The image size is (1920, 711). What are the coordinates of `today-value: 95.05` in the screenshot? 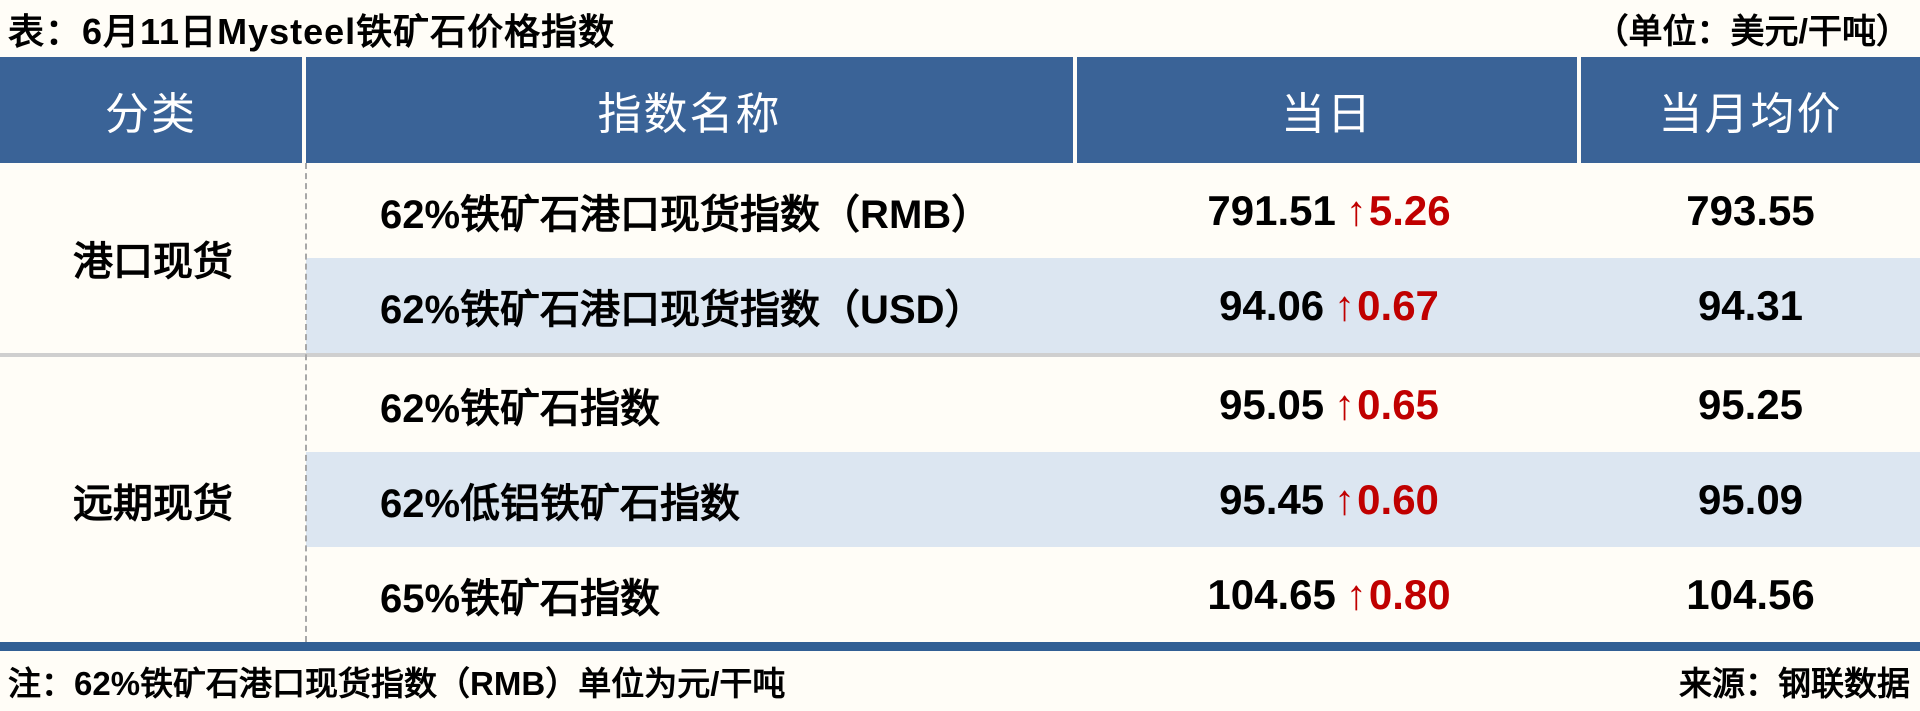 It's located at (1272, 404).